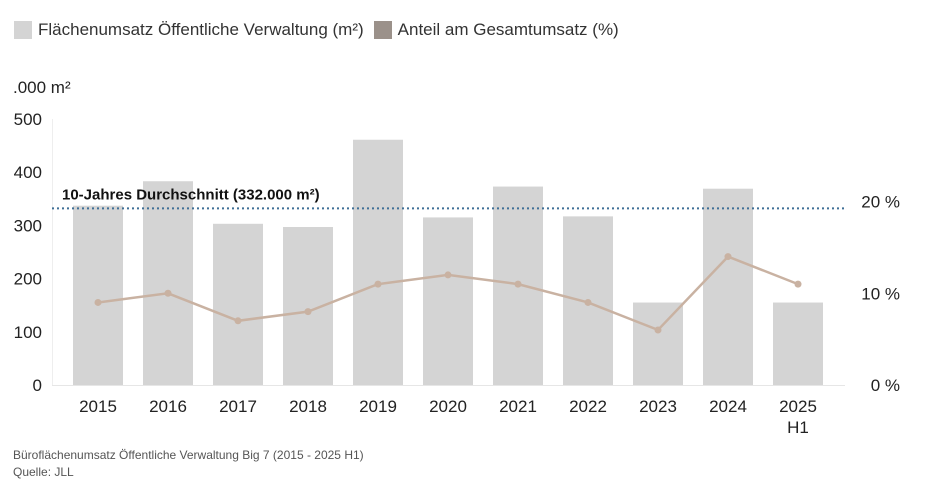 This screenshot has width=927, height=499. Describe the element at coordinates (28, 279) in the screenshot. I see `y-tick-left-200: 200` at that location.